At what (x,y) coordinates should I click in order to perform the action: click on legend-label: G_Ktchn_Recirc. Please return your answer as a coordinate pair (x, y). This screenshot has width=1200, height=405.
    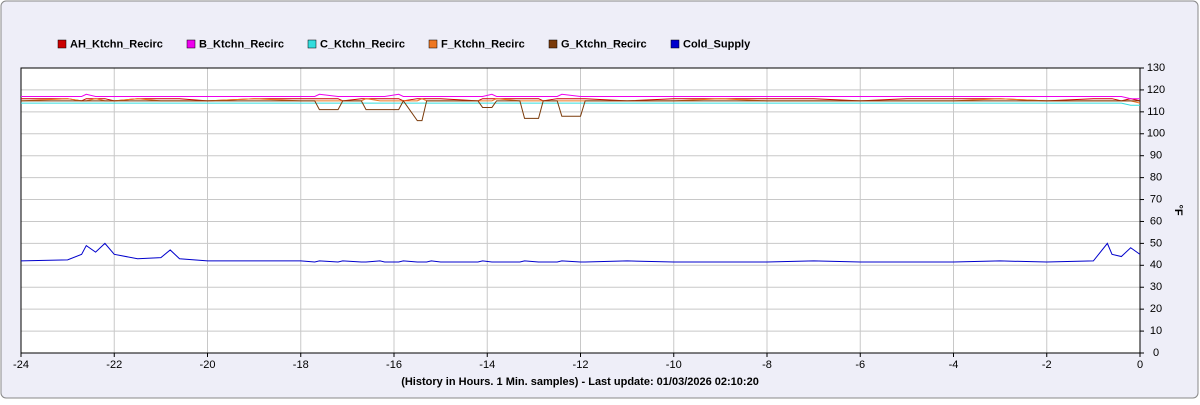
    Looking at the image, I should click on (604, 44).